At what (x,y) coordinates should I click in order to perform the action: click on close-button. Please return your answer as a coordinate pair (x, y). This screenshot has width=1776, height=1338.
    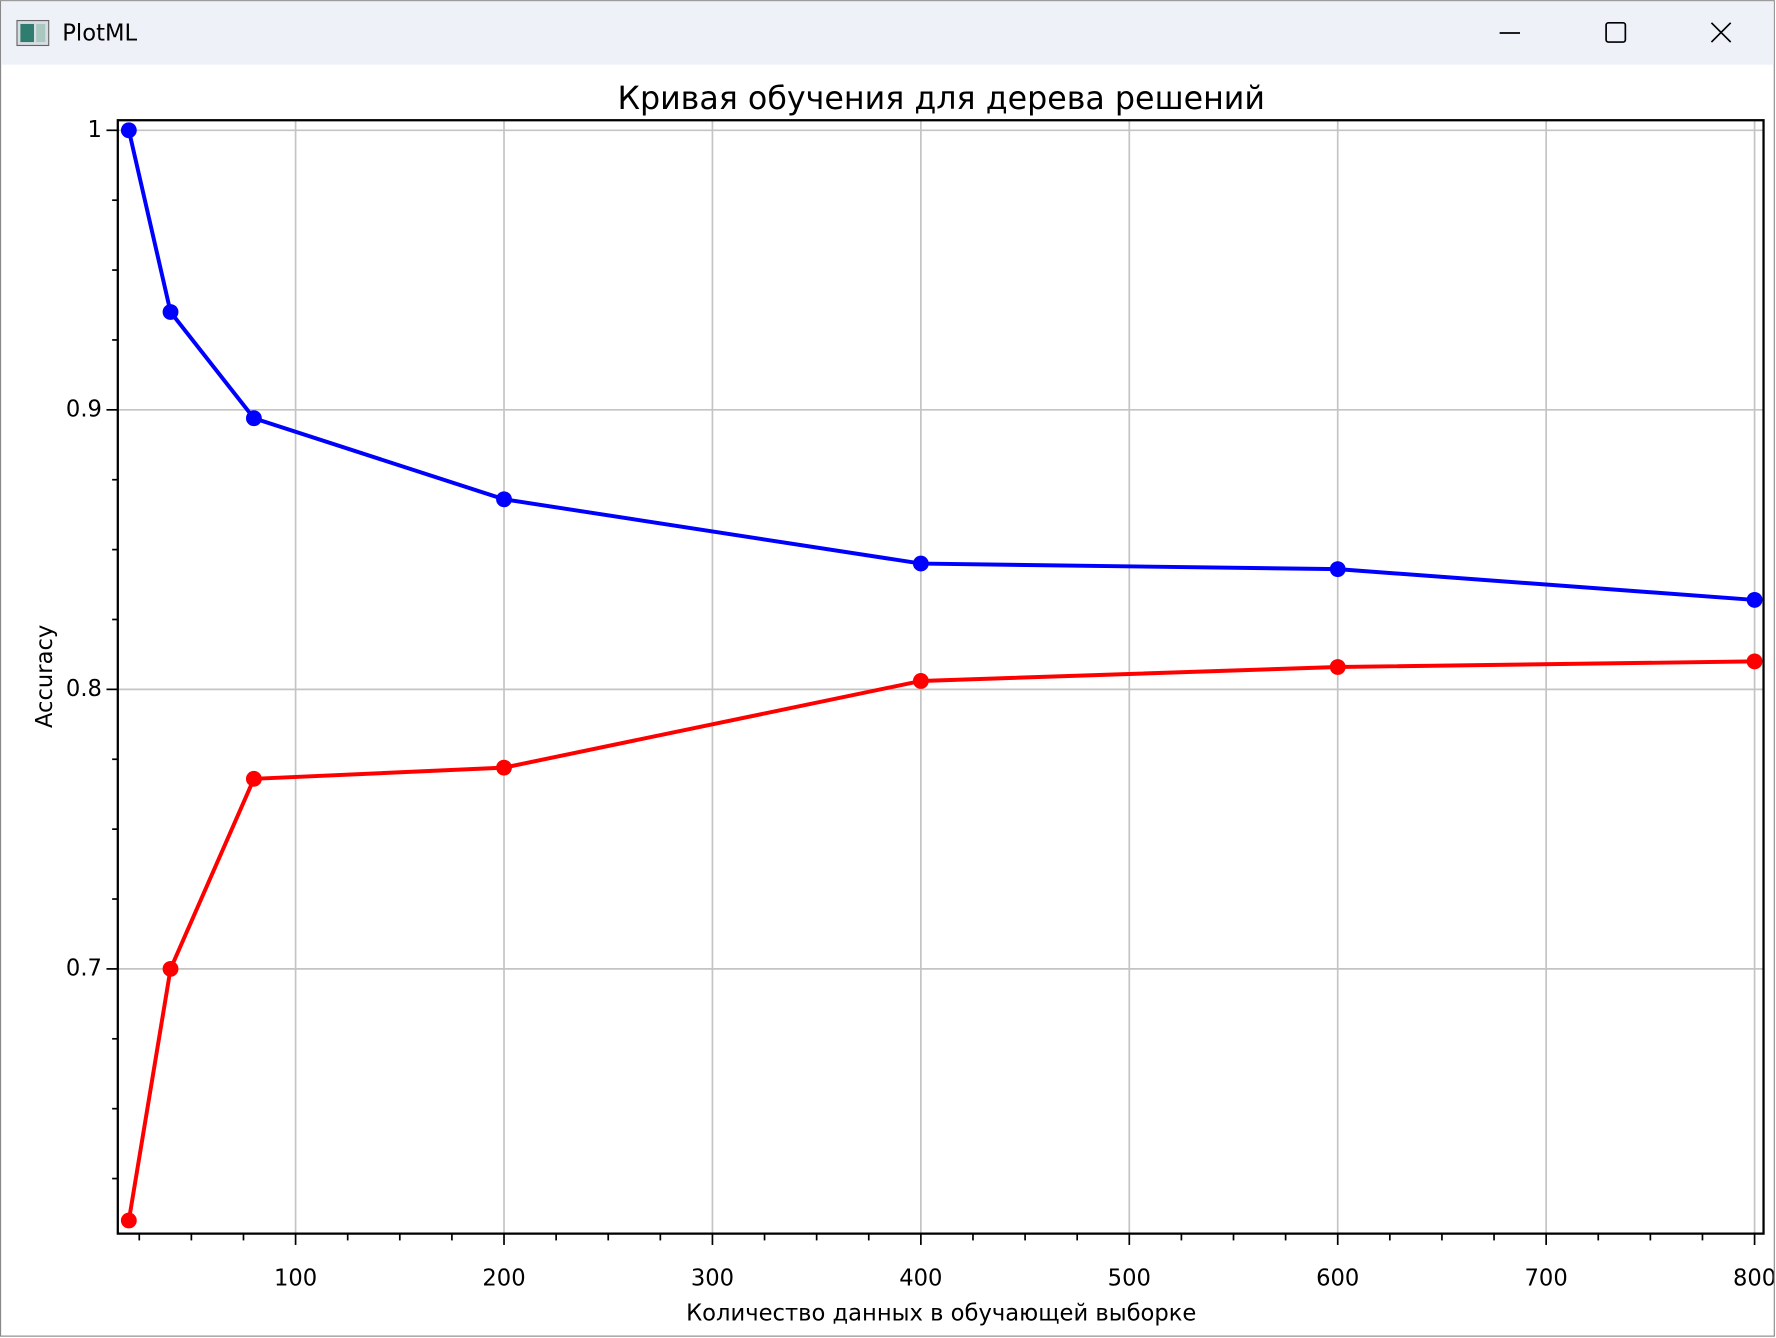
    Looking at the image, I should click on (1721, 32).